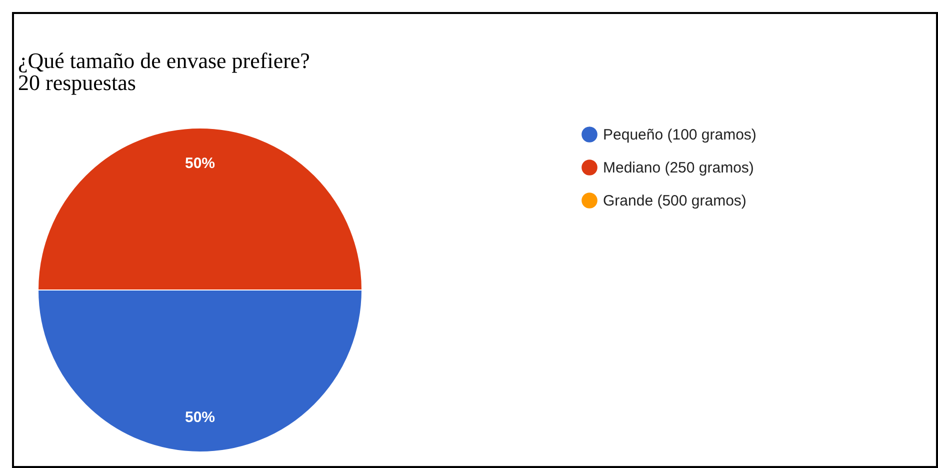  Describe the element at coordinates (674, 201) in the screenshot. I see `legend-label: Grande (500 gramos)` at that location.